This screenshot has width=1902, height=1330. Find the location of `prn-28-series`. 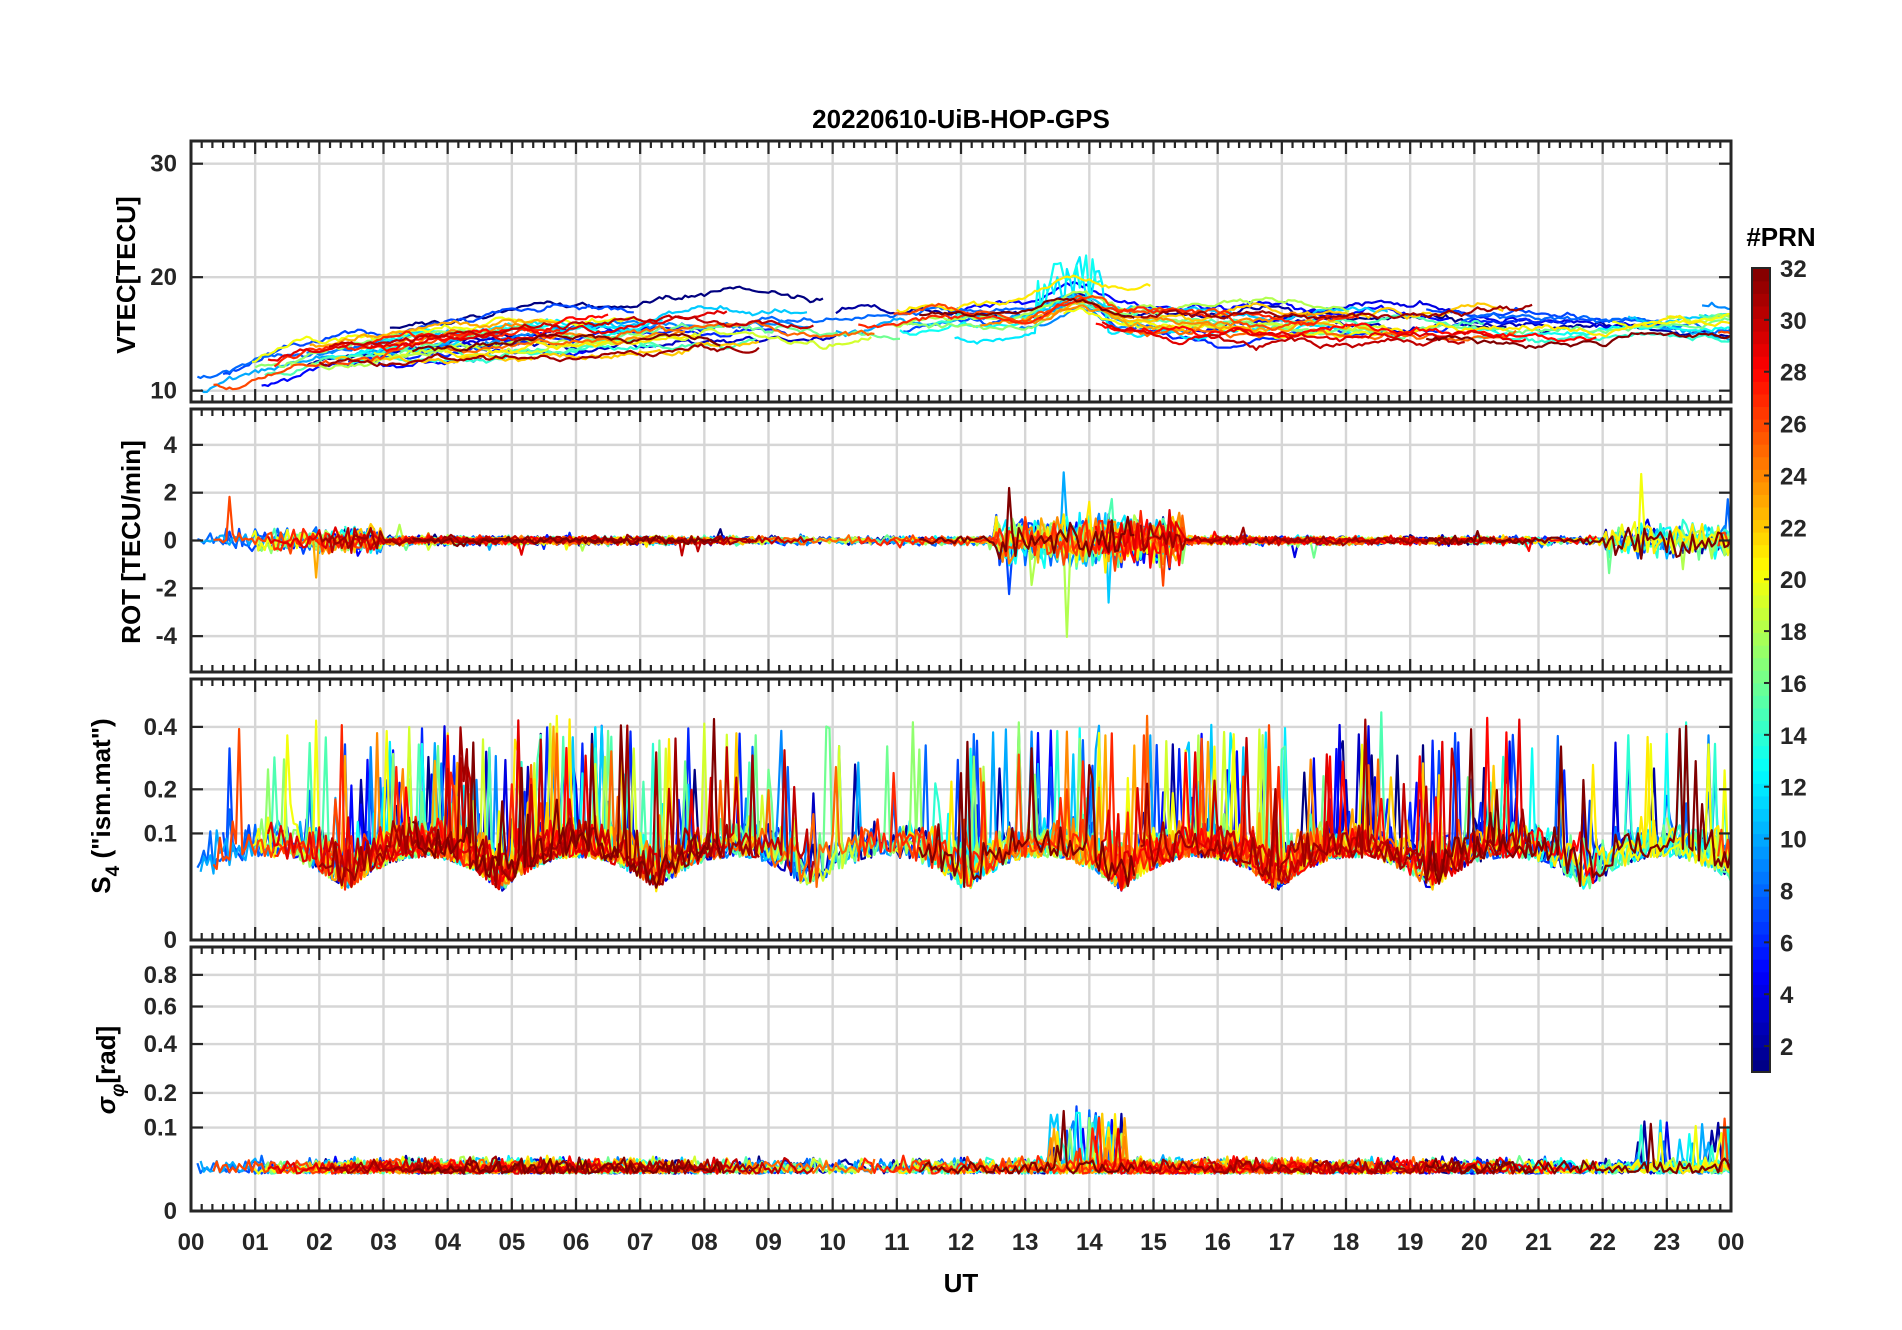

prn-28-series is located at coordinates (983, 332).